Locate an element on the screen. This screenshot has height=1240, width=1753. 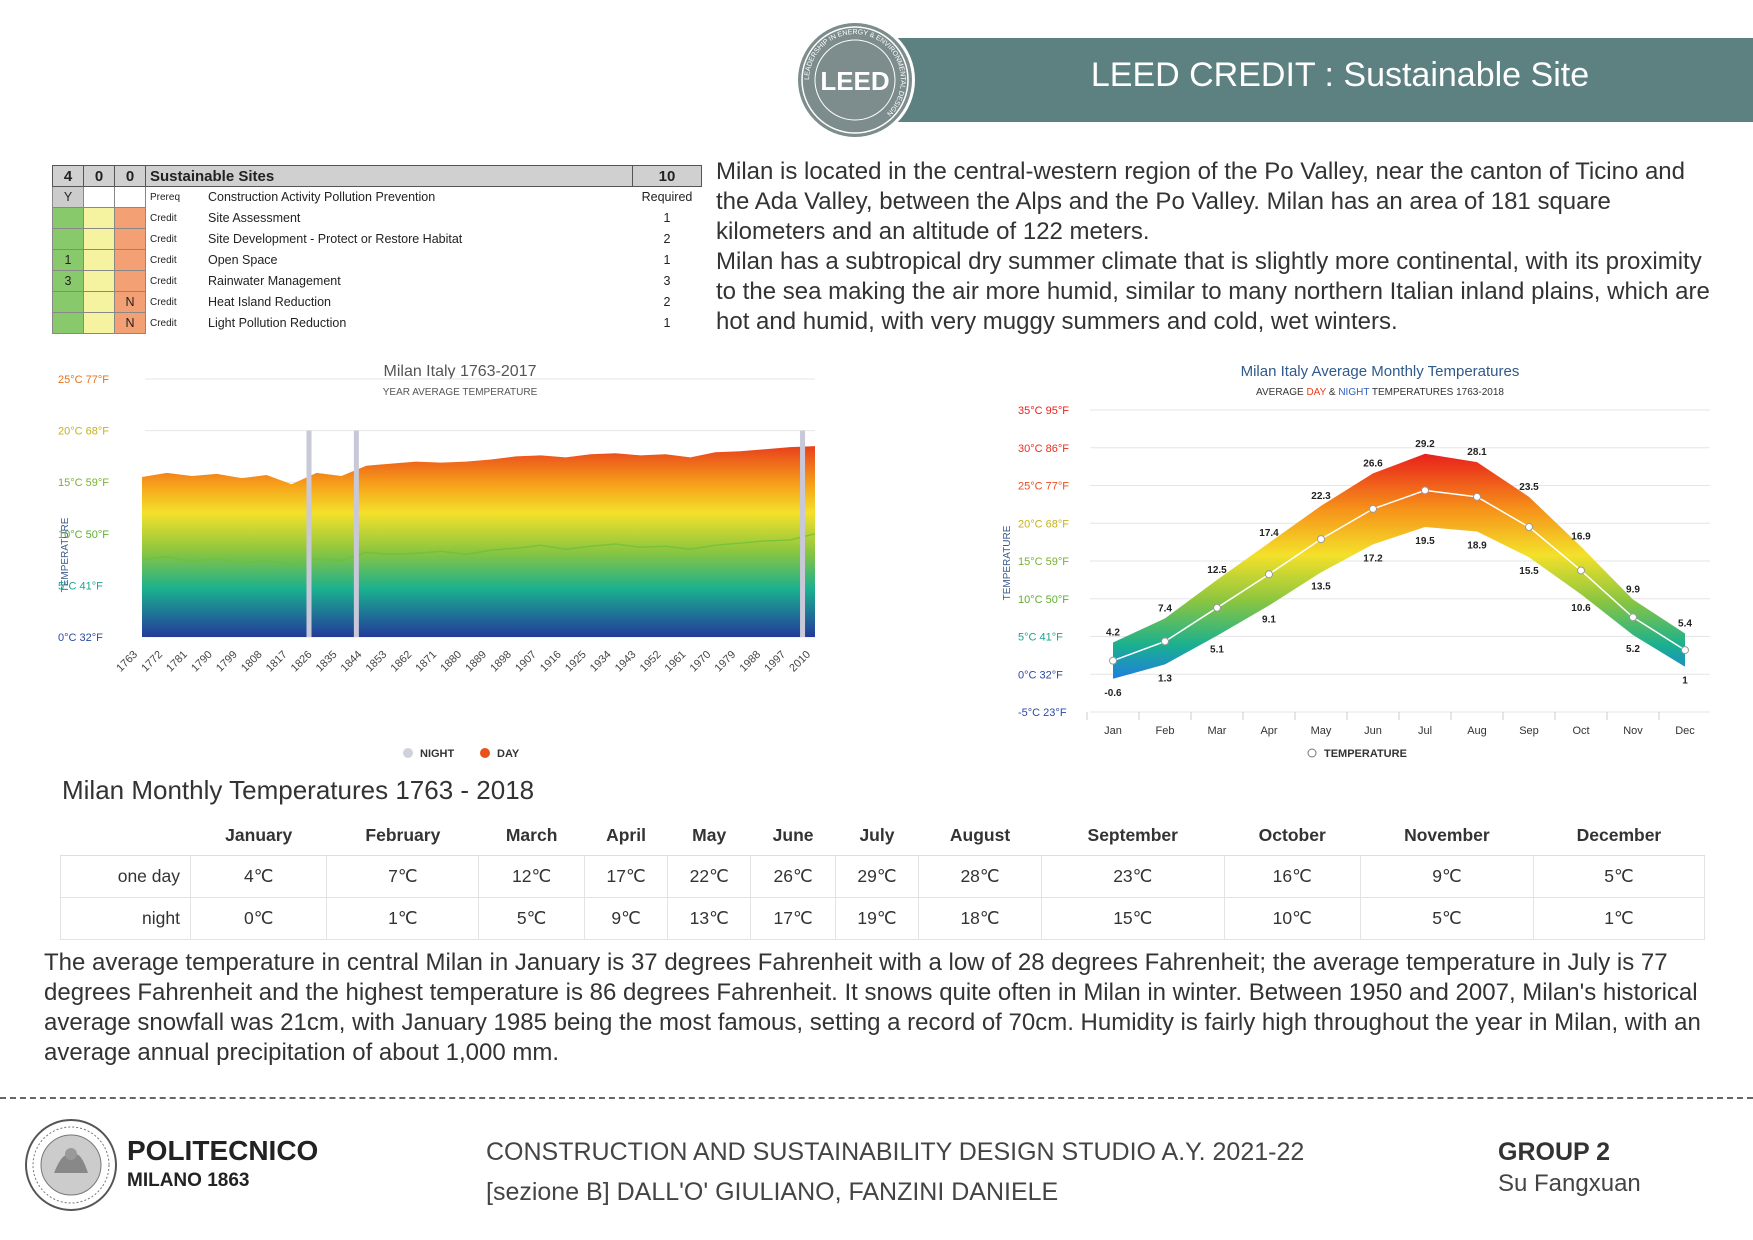
x-tick-label: 2010 is located at coordinates (800, 662).